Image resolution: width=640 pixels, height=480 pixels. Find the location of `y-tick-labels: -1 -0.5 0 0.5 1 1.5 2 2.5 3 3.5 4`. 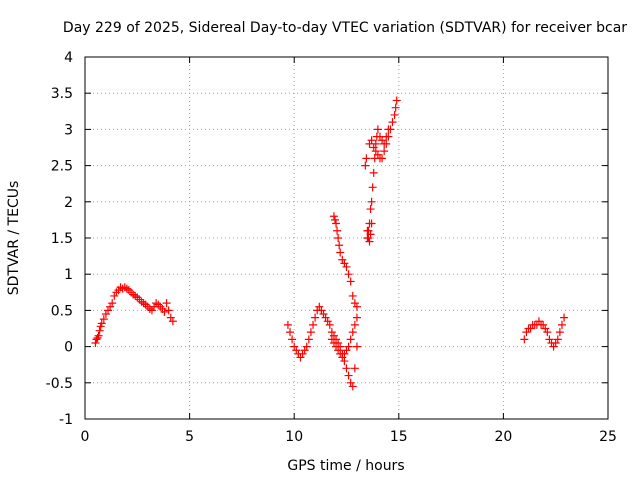

y-tick-labels: -1 -0.5 0 0.5 1 1.5 2 2.5 3 3.5 4 is located at coordinates (59, 239).